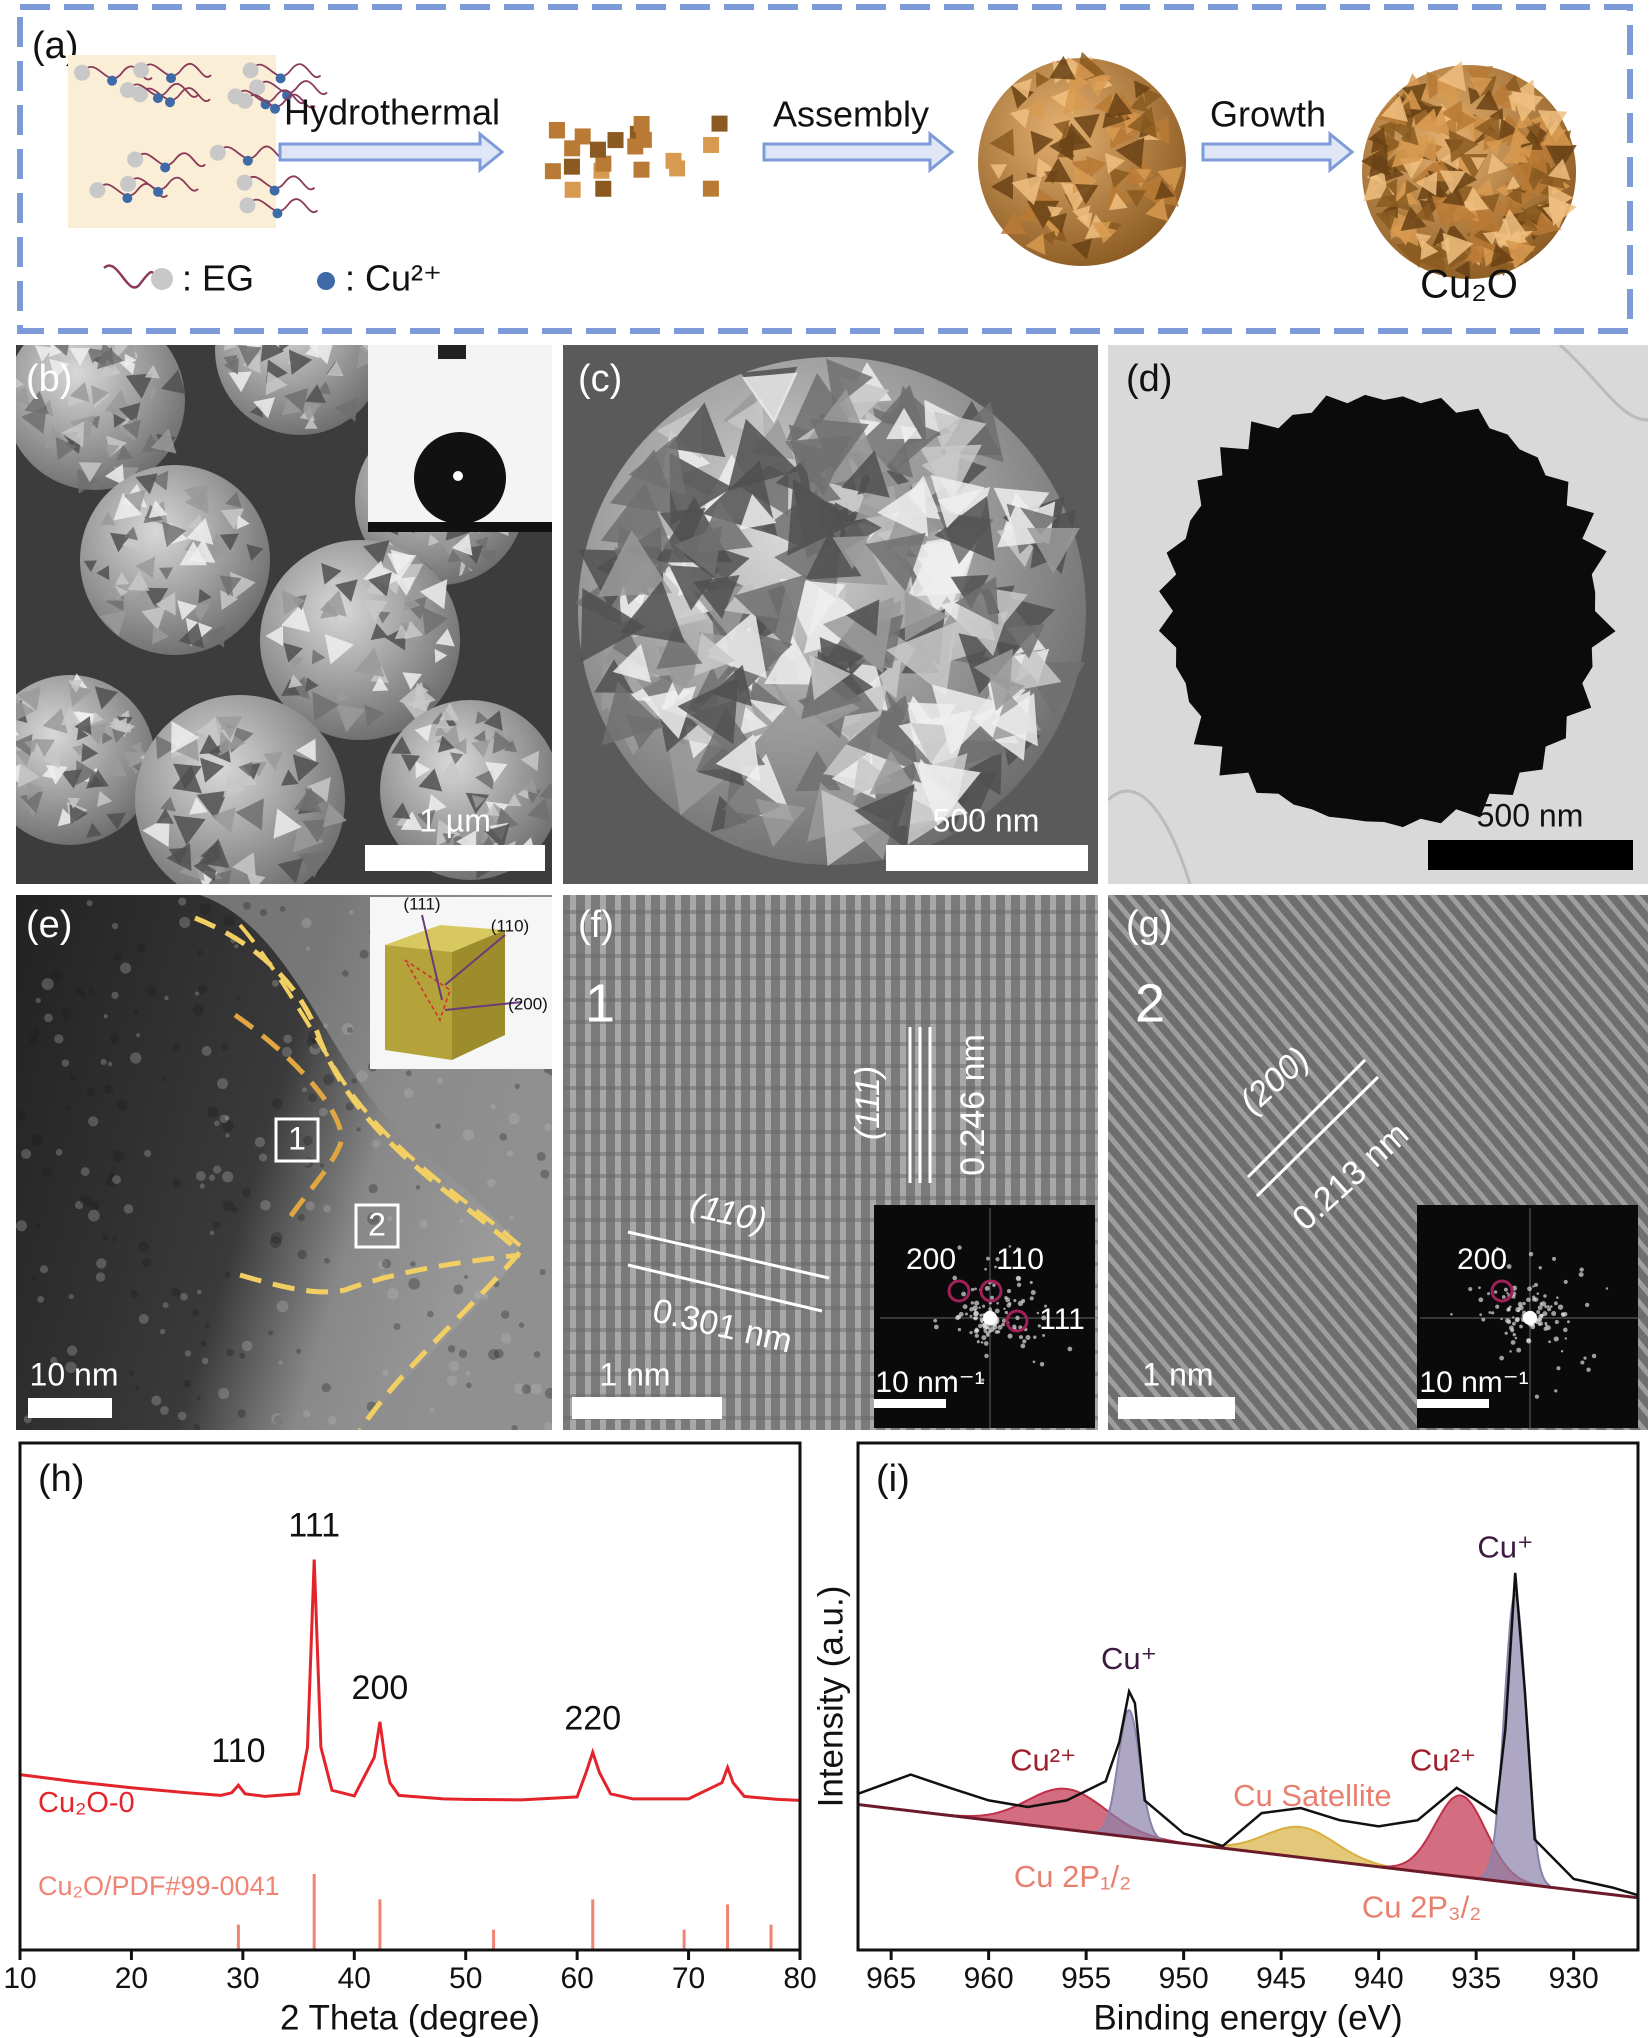 Image resolution: width=1650 pixels, height=2038 pixels. I want to click on droplet-highlight, so click(458, 476).